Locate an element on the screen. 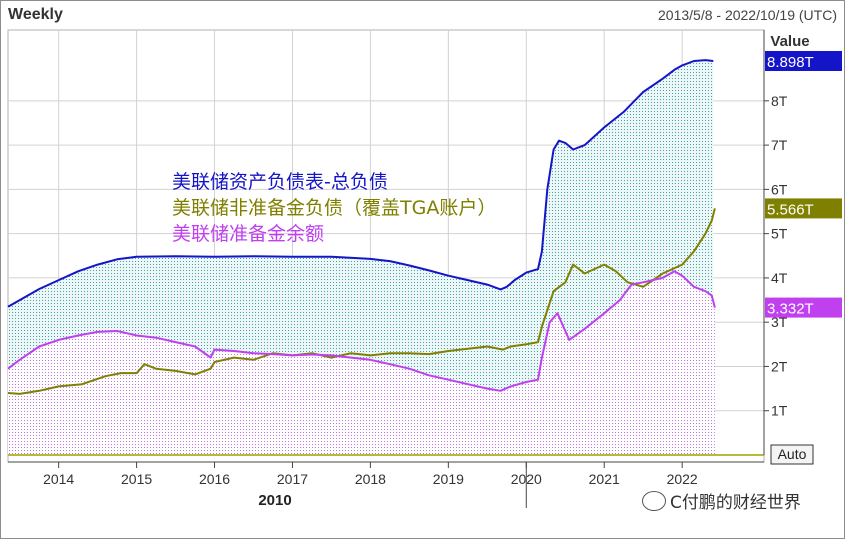 Image resolution: width=845 pixels, height=539 pixels. watermark: C付鹏的财经世界 is located at coordinates (721, 500).